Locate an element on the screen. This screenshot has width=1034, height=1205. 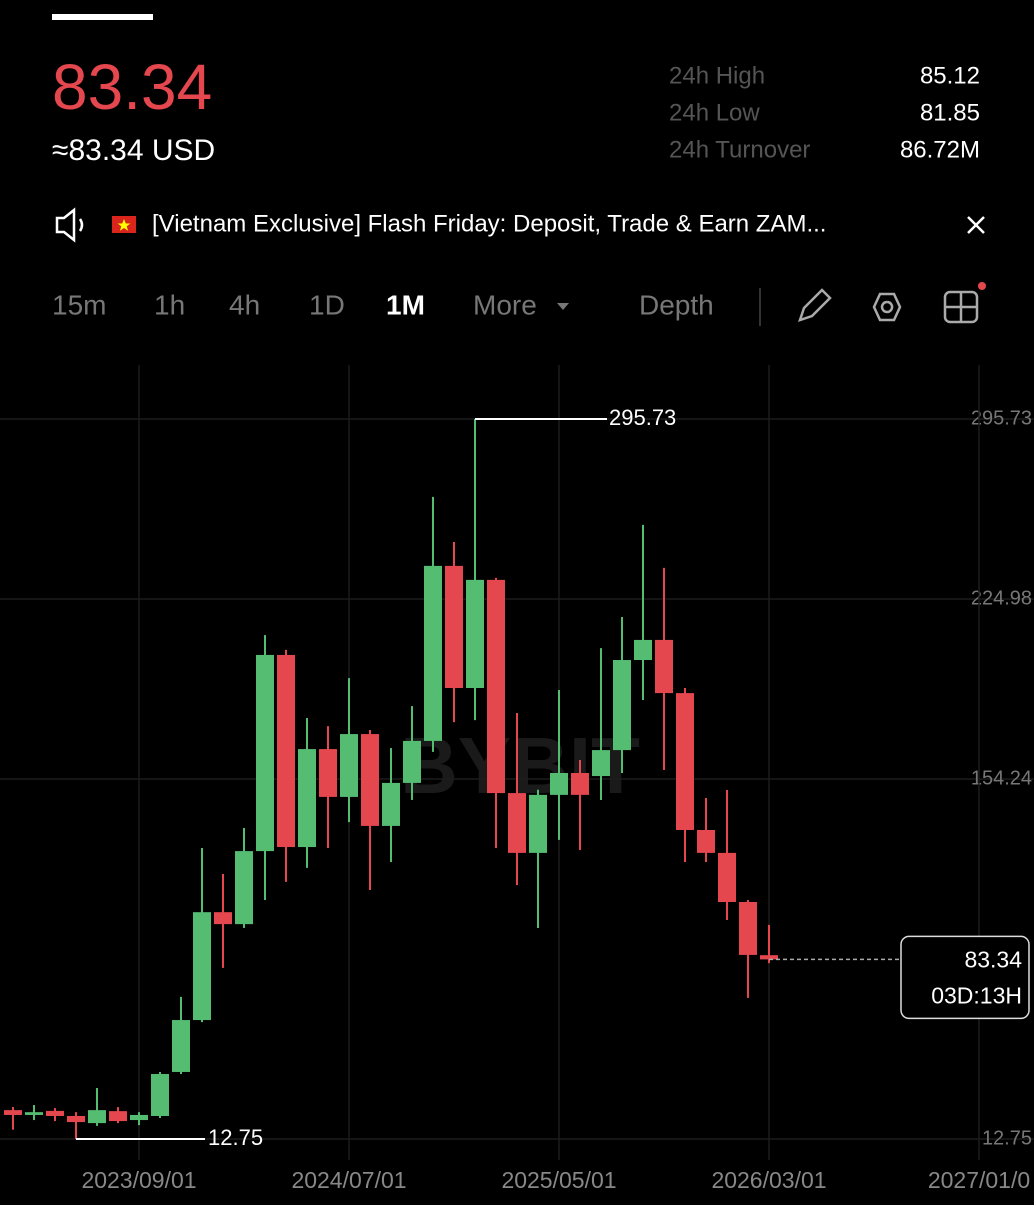
tab: 15m is located at coordinates (79, 304).